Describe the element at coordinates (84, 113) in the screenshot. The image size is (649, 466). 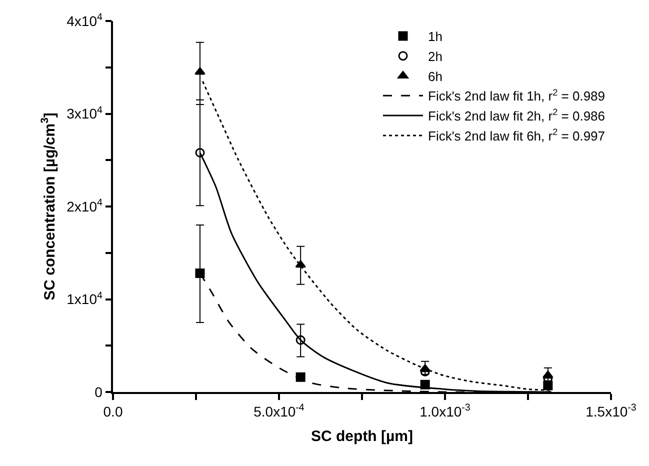
I see `y-tick-label: 3x10$^{4}$` at that location.